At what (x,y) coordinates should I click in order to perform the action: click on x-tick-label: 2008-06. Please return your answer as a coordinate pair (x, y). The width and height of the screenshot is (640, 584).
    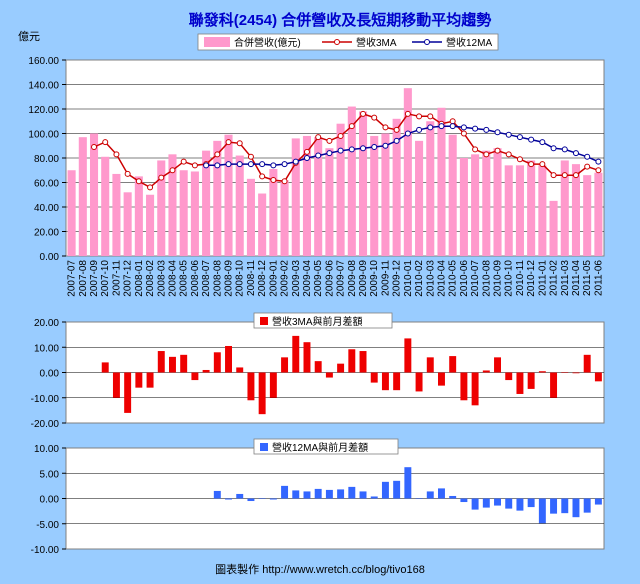
    Looking at the image, I should click on (195, 278).